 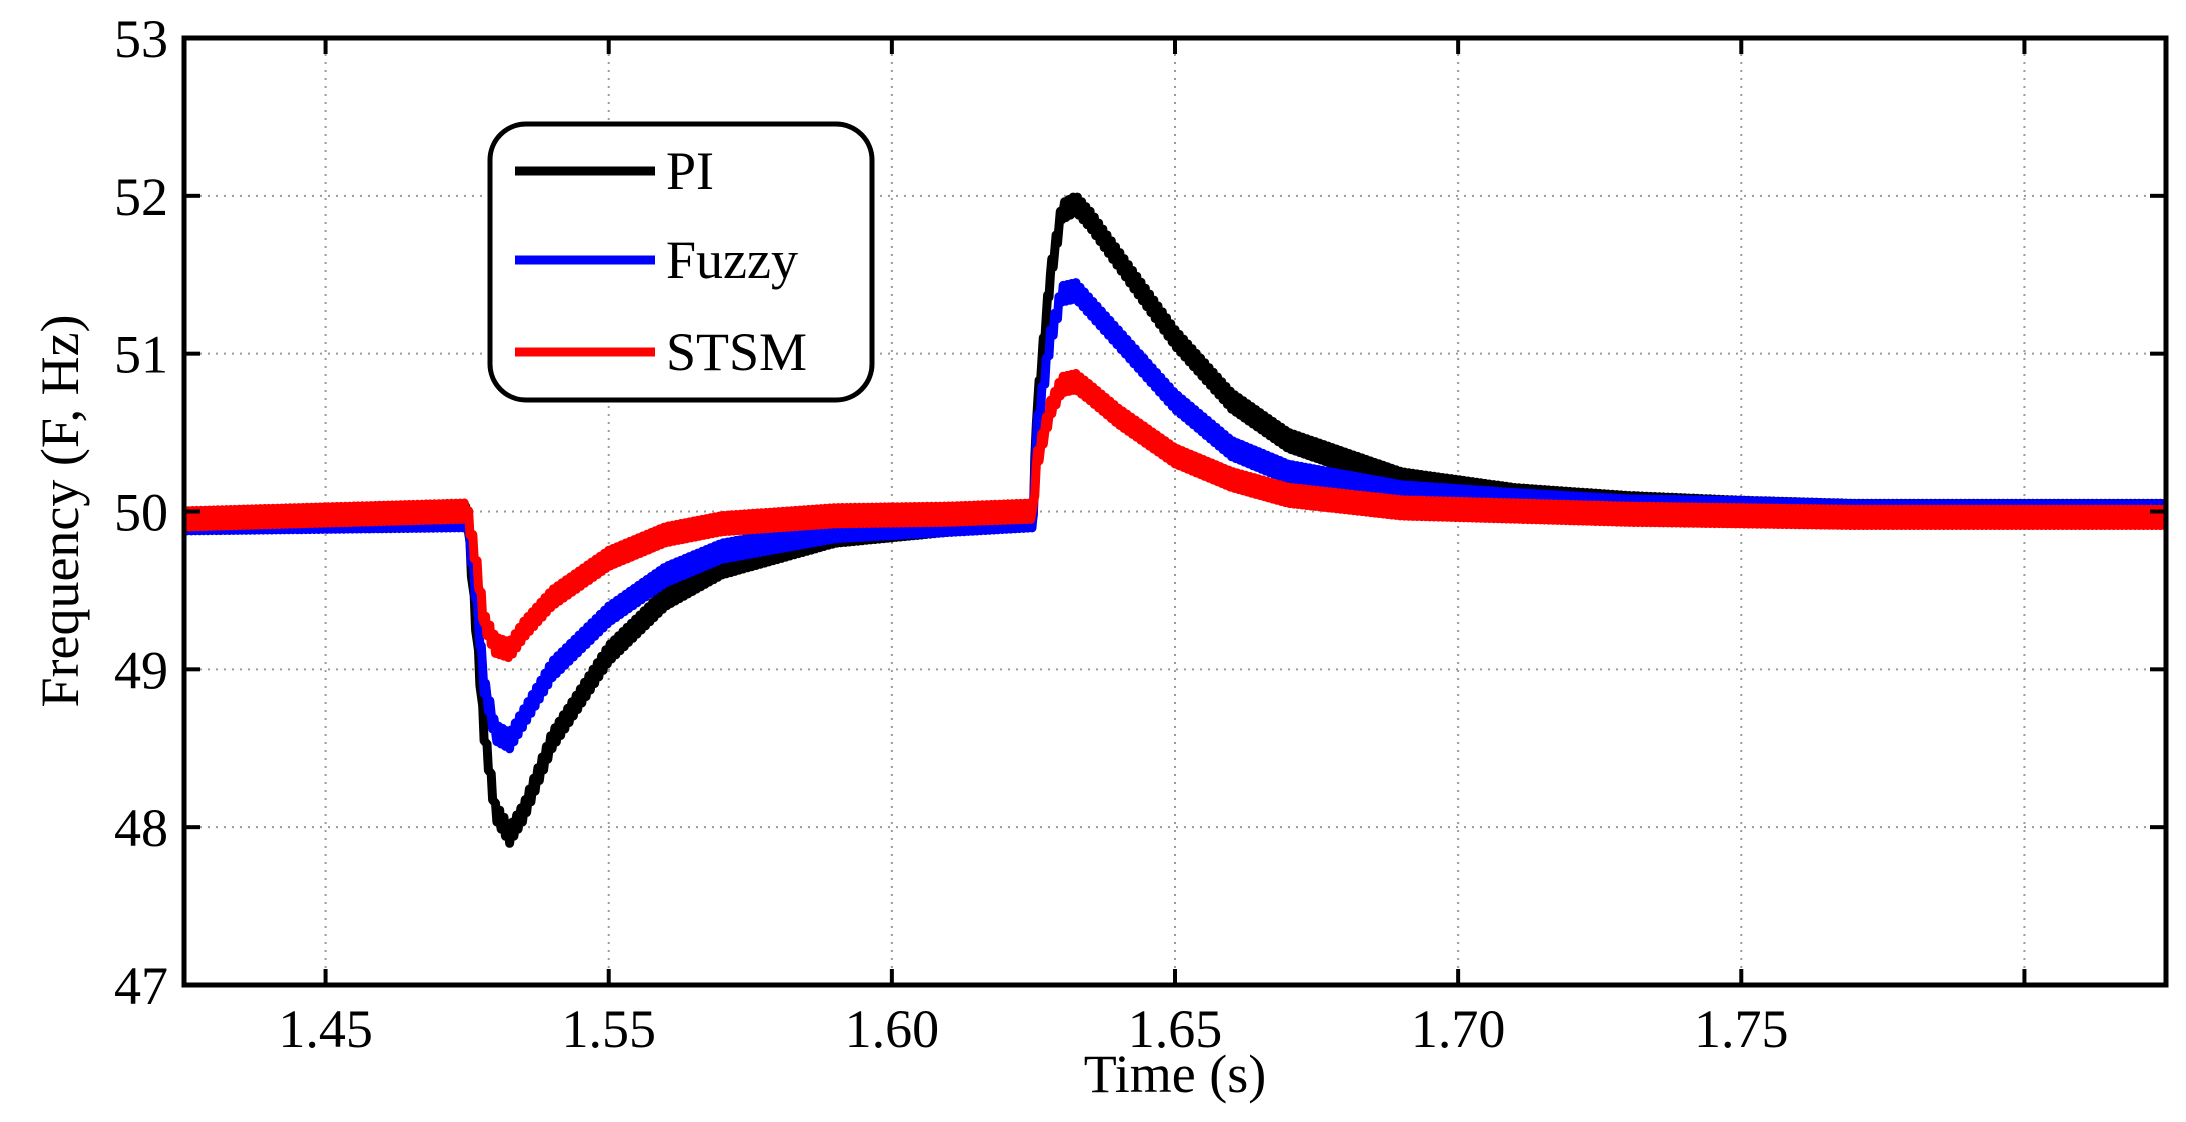 What do you see at coordinates (141, 197) in the screenshot?
I see `y-tick-label: 52` at bounding box center [141, 197].